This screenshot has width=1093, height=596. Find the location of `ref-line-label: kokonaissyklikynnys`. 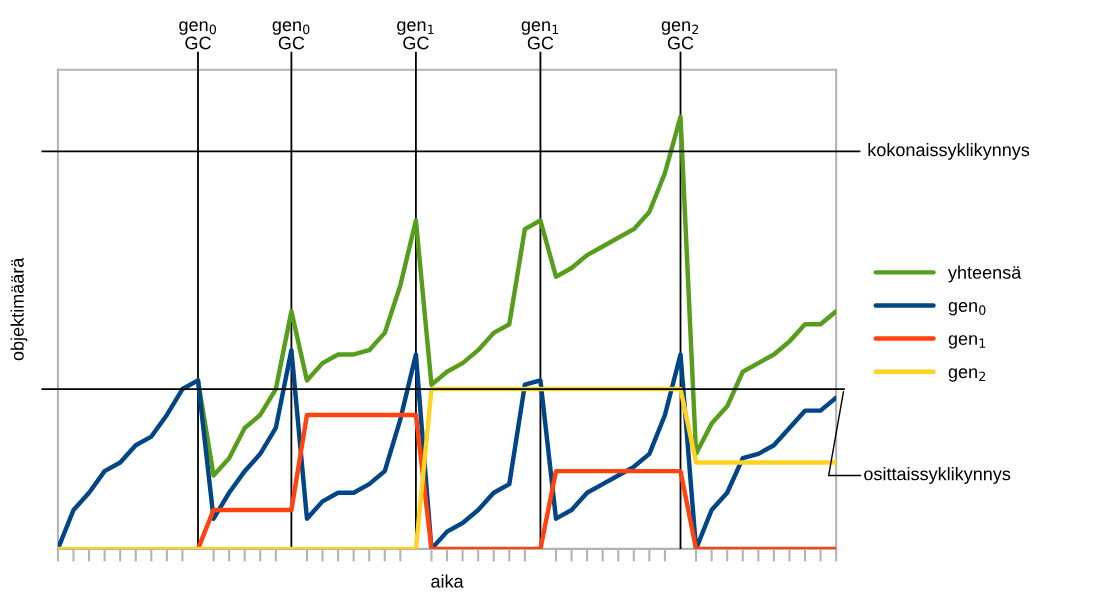

ref-line-label: kokonaissyklikynnys is located at coordinates (949, 151).